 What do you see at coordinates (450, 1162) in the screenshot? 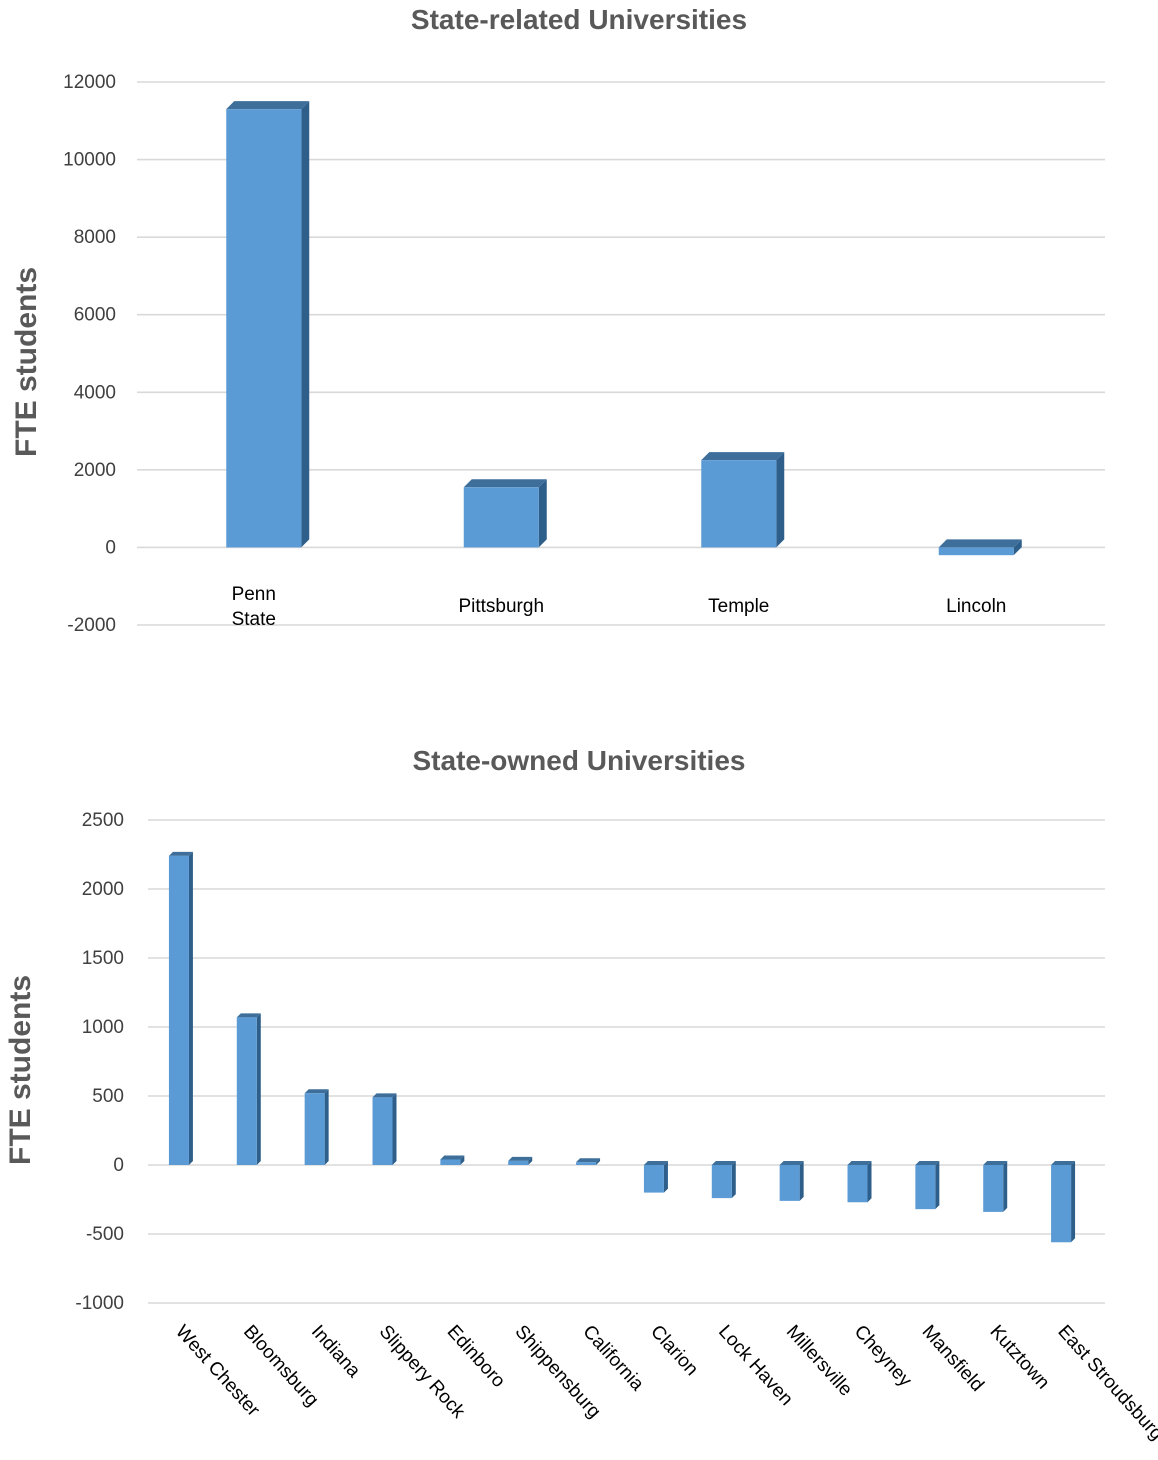
I see `bar-edinboro` at bounding box center [450, 1162].